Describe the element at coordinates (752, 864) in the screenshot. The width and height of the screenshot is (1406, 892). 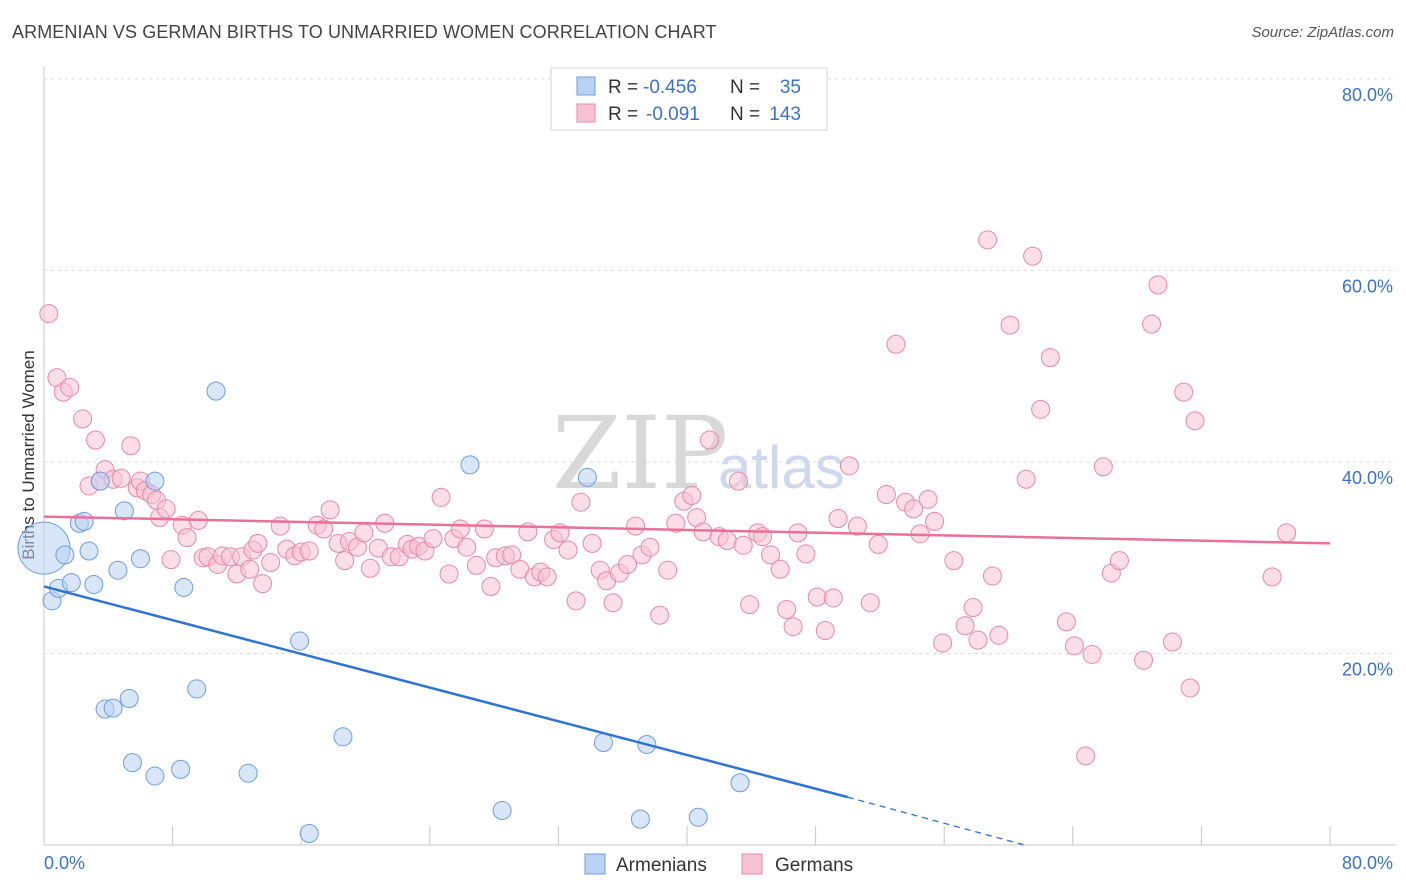
I see `bottom-legend-swatch-germans` at that location.